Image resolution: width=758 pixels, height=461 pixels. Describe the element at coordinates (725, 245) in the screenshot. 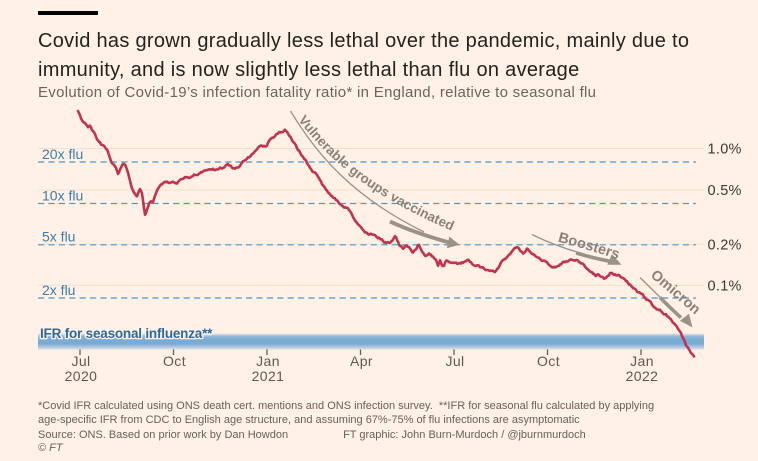

I see `svg-text: 0.2%` at that location.